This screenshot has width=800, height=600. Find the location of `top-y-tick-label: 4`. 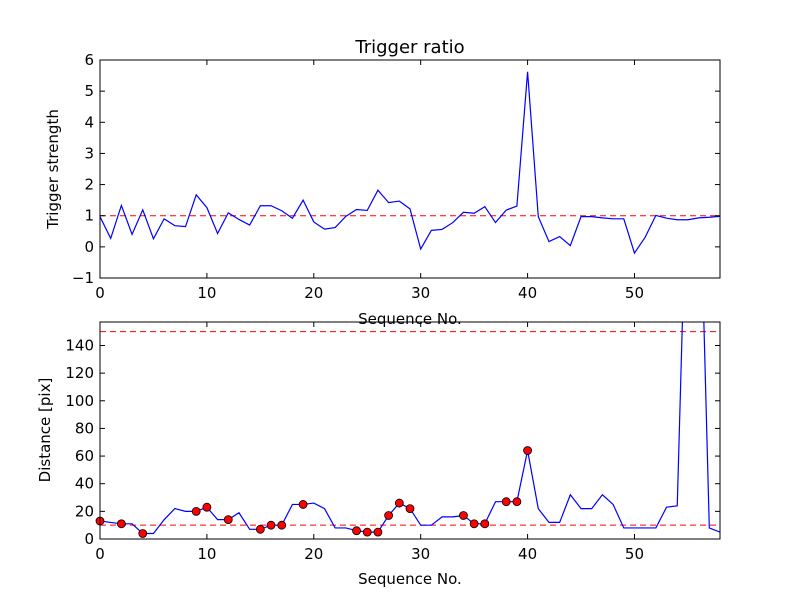

top-y-tick-label: 4 is located at coordinates (89, 122).